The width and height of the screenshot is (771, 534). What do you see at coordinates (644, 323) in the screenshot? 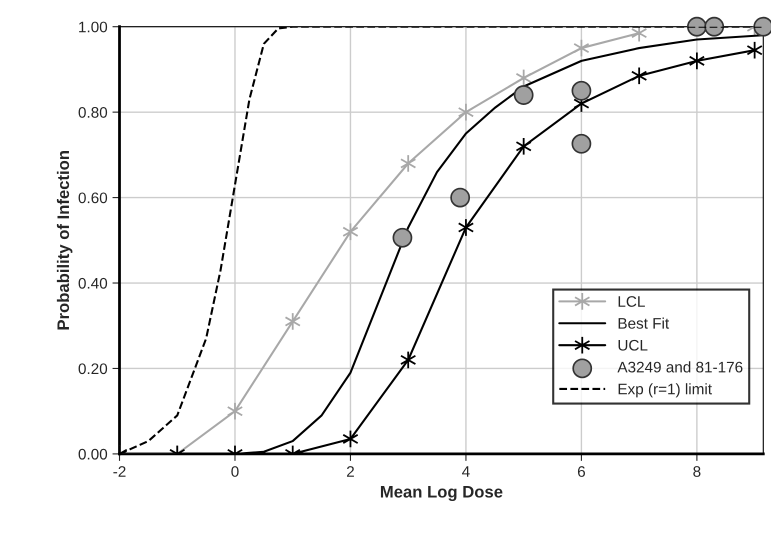
I see `legend-label: Best Fit` at bounding box center [644, 323].